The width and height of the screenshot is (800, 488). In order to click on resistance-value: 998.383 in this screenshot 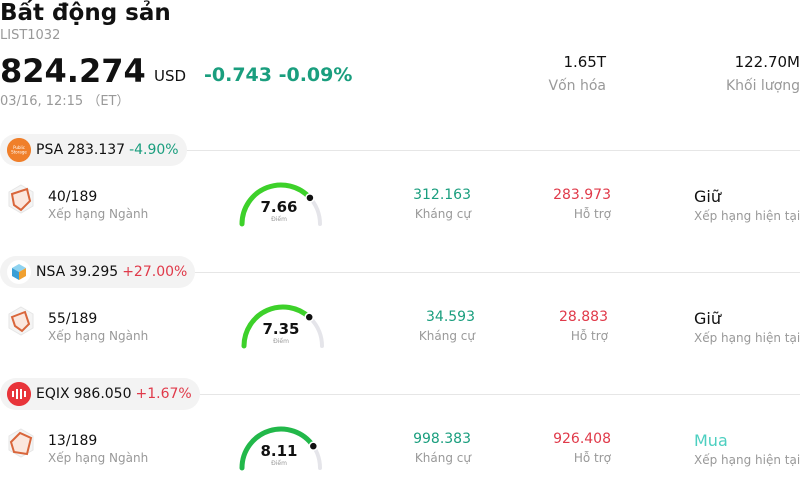, I will do `click(442, 439)`.